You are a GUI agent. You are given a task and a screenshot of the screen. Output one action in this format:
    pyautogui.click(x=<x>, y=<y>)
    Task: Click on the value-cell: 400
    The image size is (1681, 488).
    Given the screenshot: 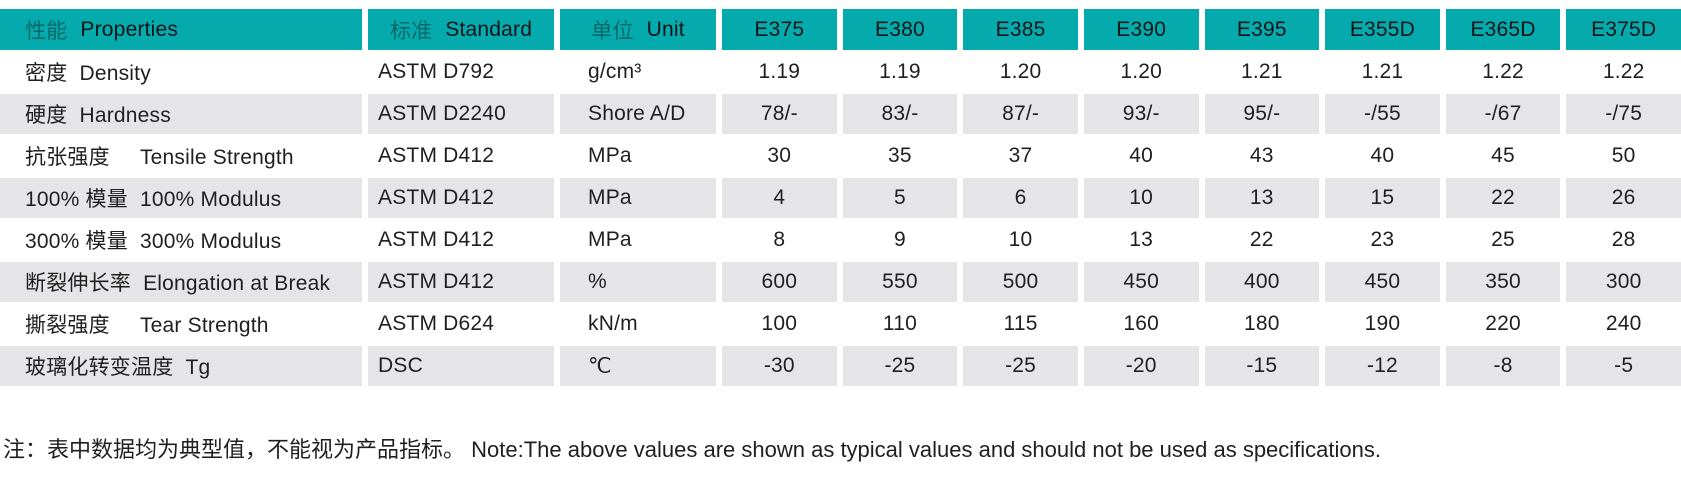 What is the action you would take?
    pyautogui.click(x=1262, y=282)
    